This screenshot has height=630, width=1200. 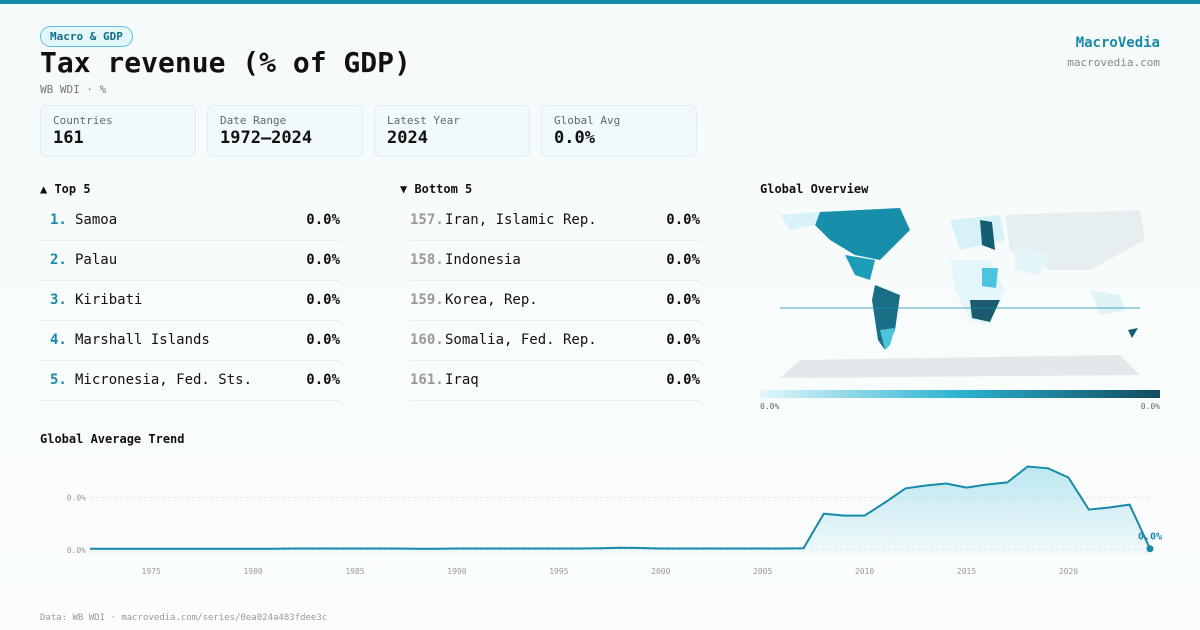 What do you see at coordinates (252, 571) in the screenshot?
I see `x-tick-label: 1980` at bounding box center [252, 571].